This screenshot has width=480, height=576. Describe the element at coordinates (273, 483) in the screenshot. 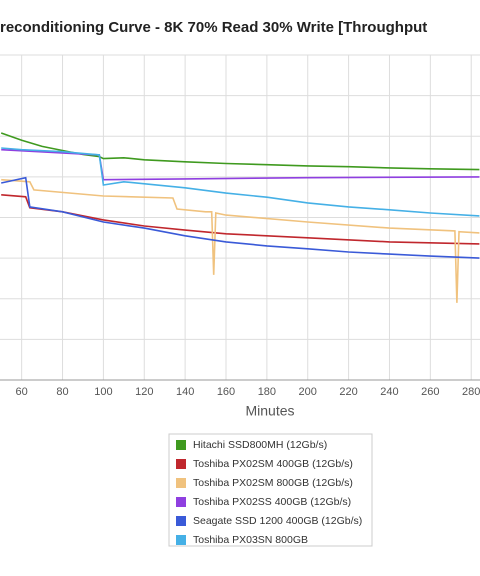

I see `legend-label: Toshiba PX02SM 800GB (12Gb/s)` at that location.